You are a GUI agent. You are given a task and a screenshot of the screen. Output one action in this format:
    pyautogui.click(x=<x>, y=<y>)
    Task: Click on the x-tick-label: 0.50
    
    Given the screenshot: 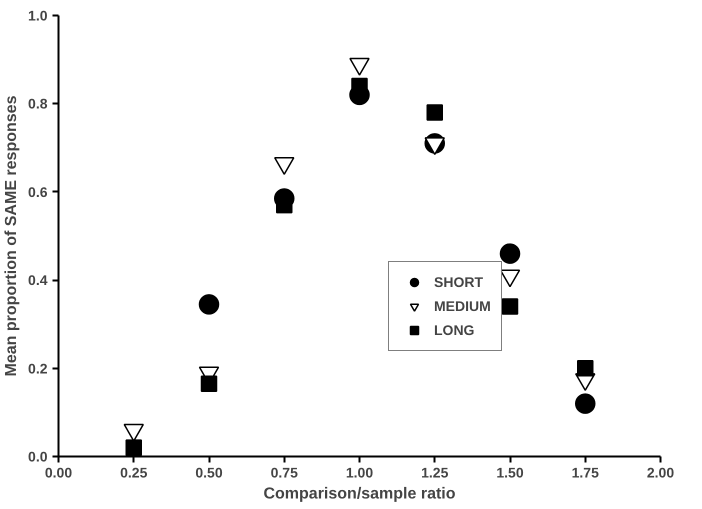 What is the action you would take?
    pyautogui.click(x=209, y=472)
    